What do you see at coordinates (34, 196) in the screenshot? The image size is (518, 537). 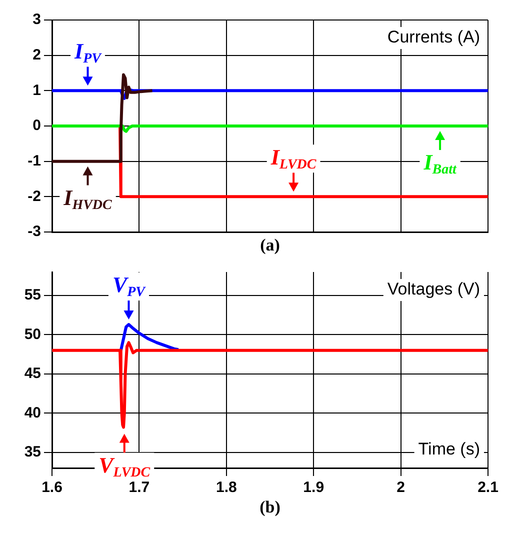 I see `y-tick-label: -2` at bounding box center [34, 196].